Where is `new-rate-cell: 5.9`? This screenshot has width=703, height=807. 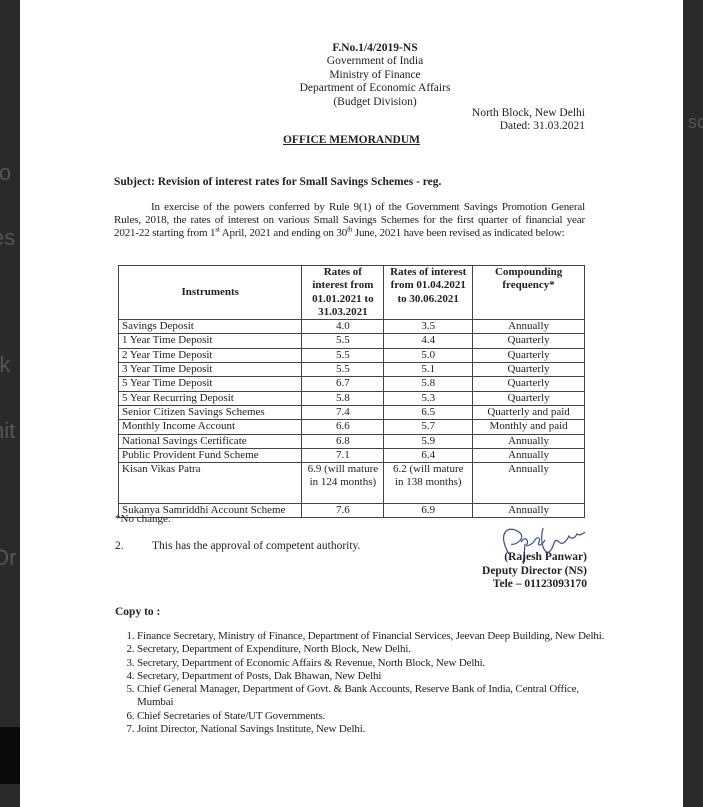
new-rate-cell: 5.9 is located at coordinates (428, 441).